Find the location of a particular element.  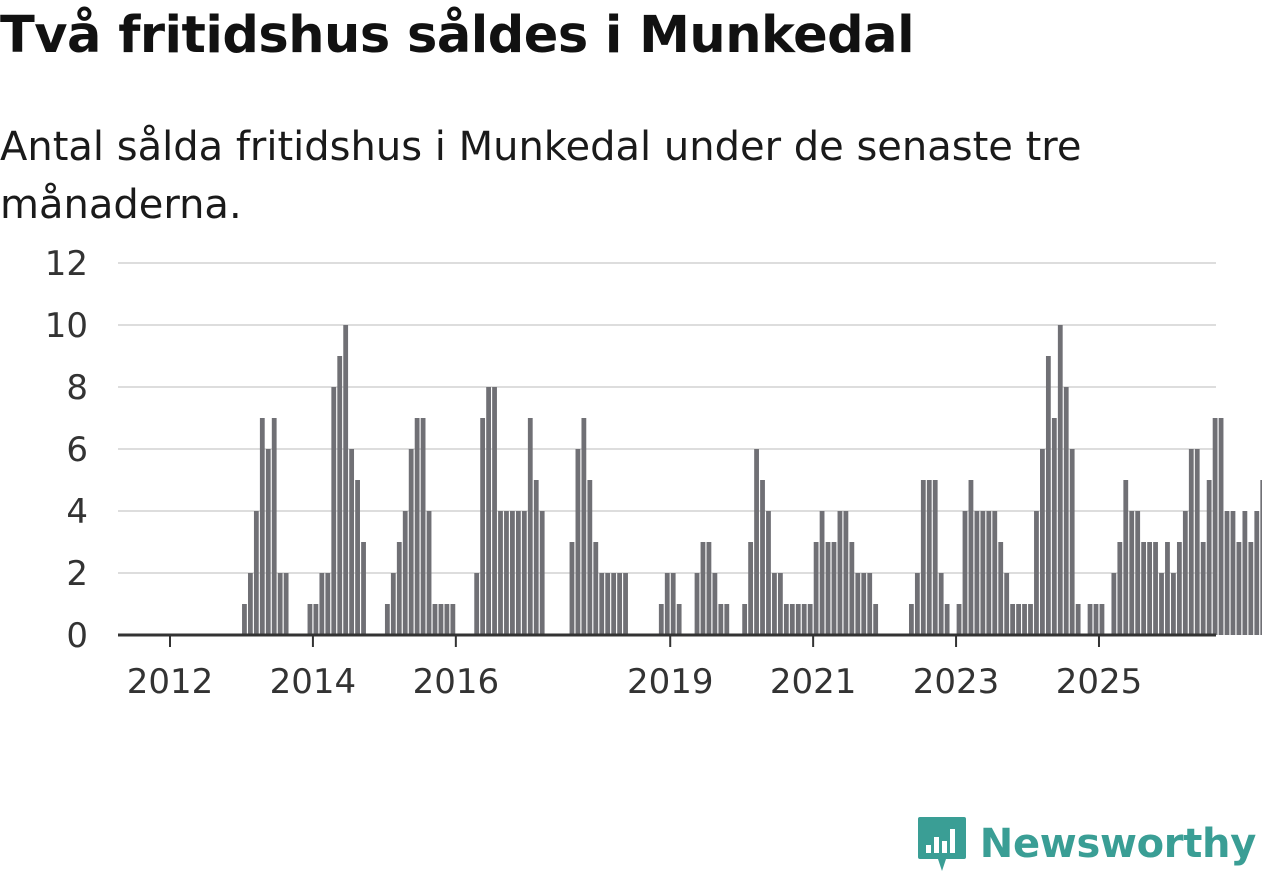

x-tick-label: 2023 is located at coordinates (956, 682).